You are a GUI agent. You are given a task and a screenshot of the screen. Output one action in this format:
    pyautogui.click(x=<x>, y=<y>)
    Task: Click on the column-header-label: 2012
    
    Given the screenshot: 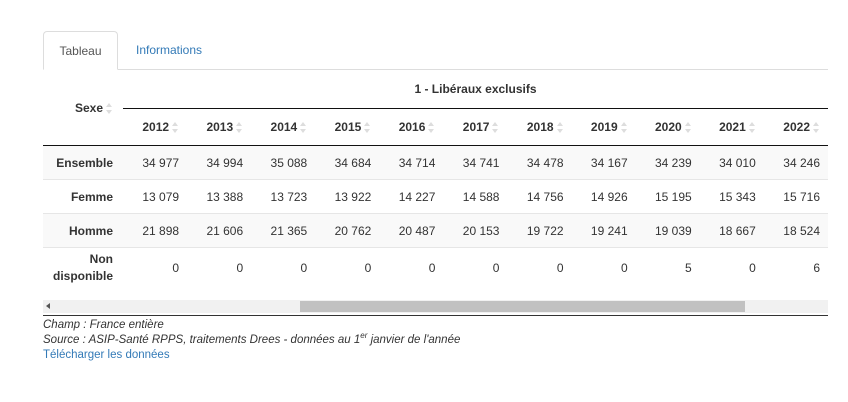 What is the action you would take?
    pyautogui.click(x=156, y=127)
    